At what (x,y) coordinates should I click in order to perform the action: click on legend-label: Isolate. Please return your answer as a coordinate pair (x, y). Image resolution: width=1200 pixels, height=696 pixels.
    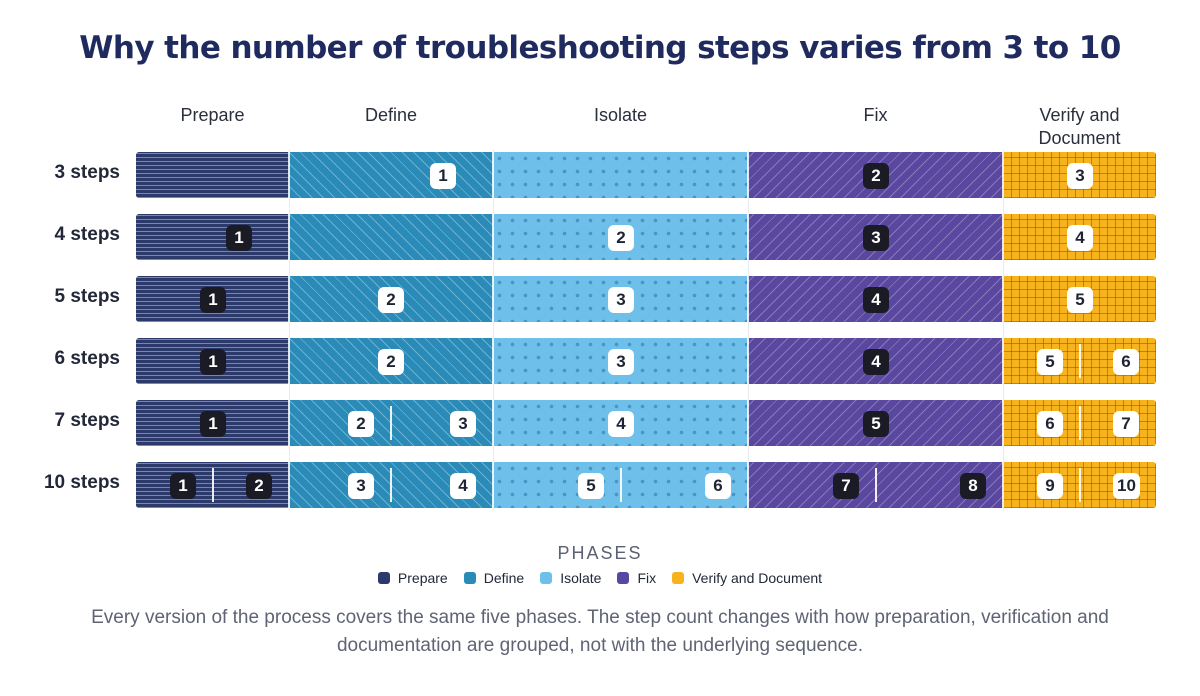
    Looking at the image, I should click on (581, 578).